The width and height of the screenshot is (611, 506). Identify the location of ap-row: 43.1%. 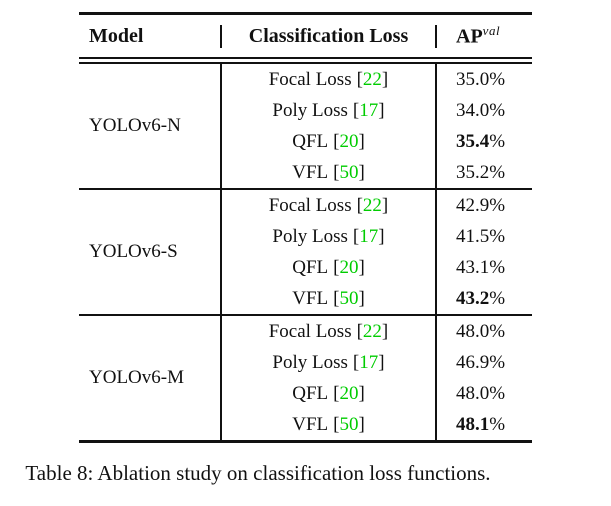
(494, 267).